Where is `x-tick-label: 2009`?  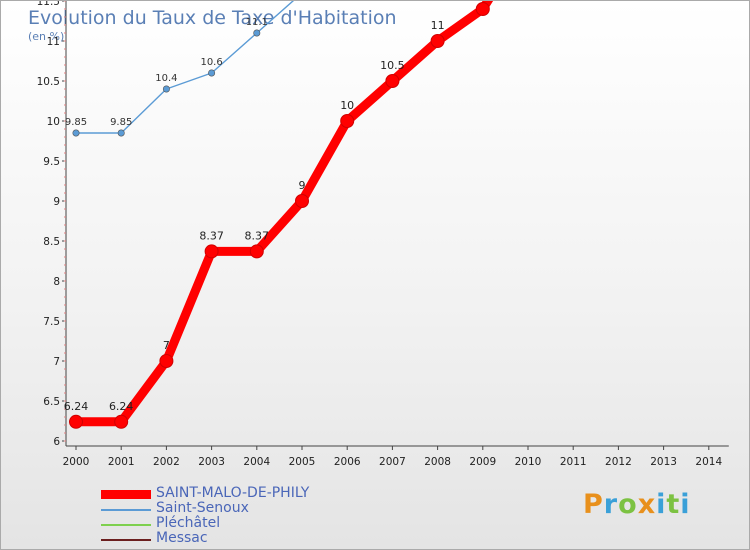
x-tick-label: 2009 is located at coordinates (482, 462).